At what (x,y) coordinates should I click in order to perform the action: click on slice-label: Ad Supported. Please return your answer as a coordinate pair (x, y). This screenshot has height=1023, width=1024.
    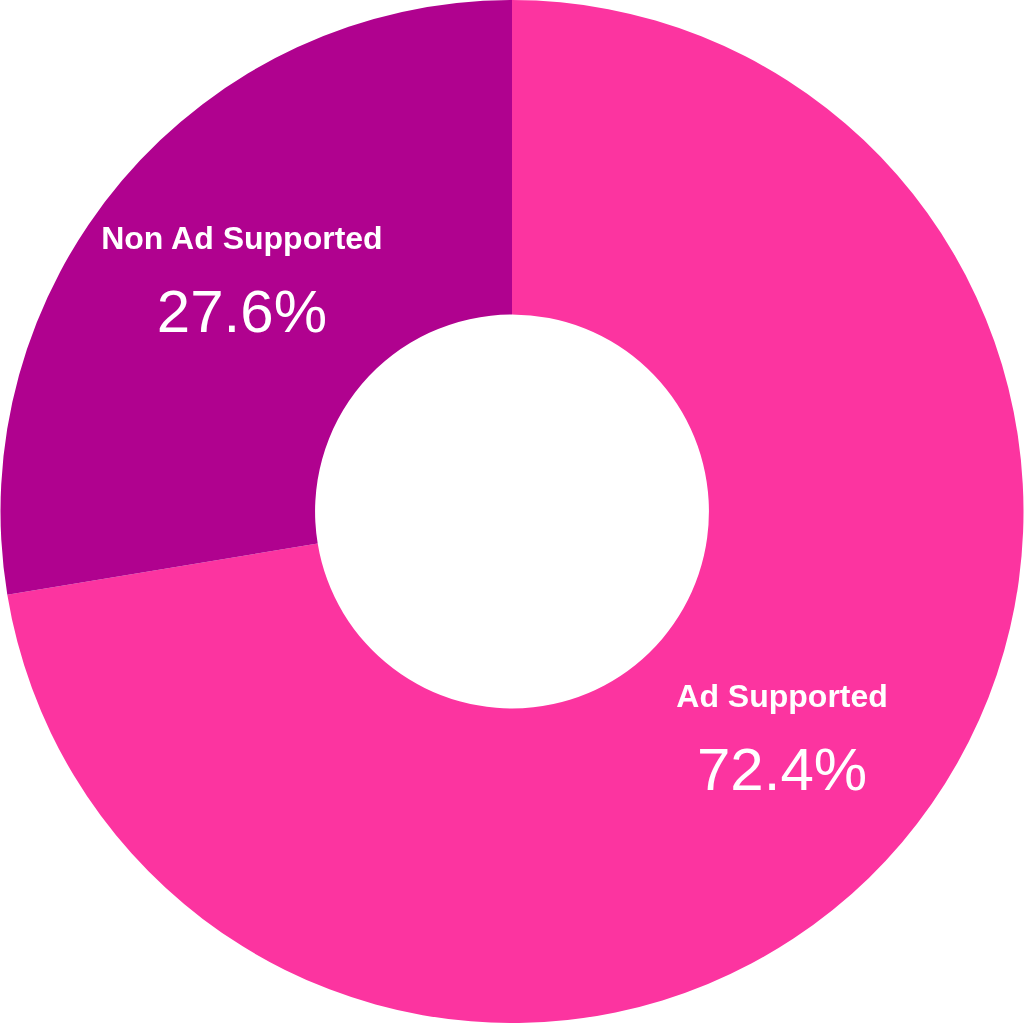
    Looking at the image, I should click on (782, 696).